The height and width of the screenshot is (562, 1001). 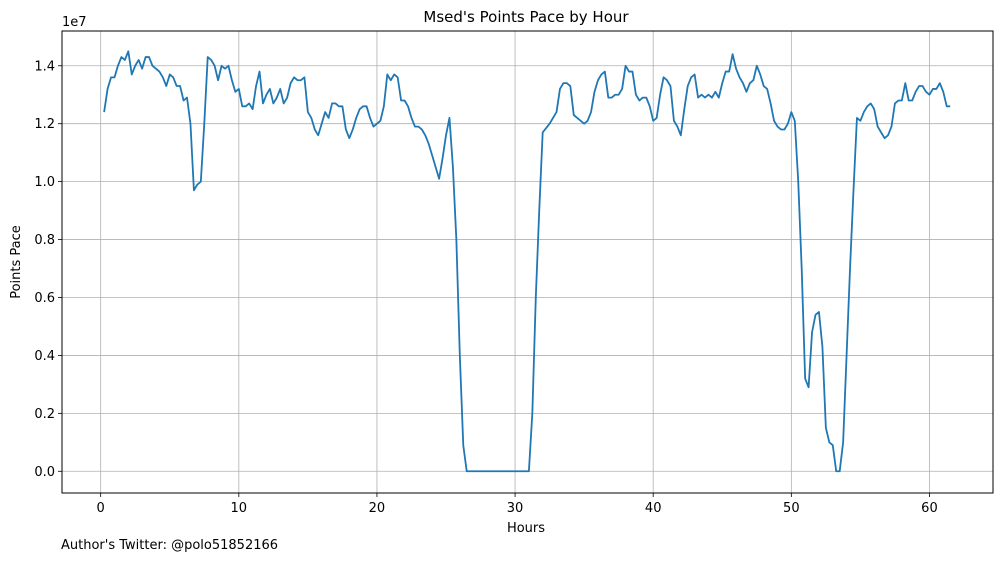 What do you see at coordinates (44, 356) in the screenshot?
I see `y-tick-label: 0.4` at bounding box center [44, 356].